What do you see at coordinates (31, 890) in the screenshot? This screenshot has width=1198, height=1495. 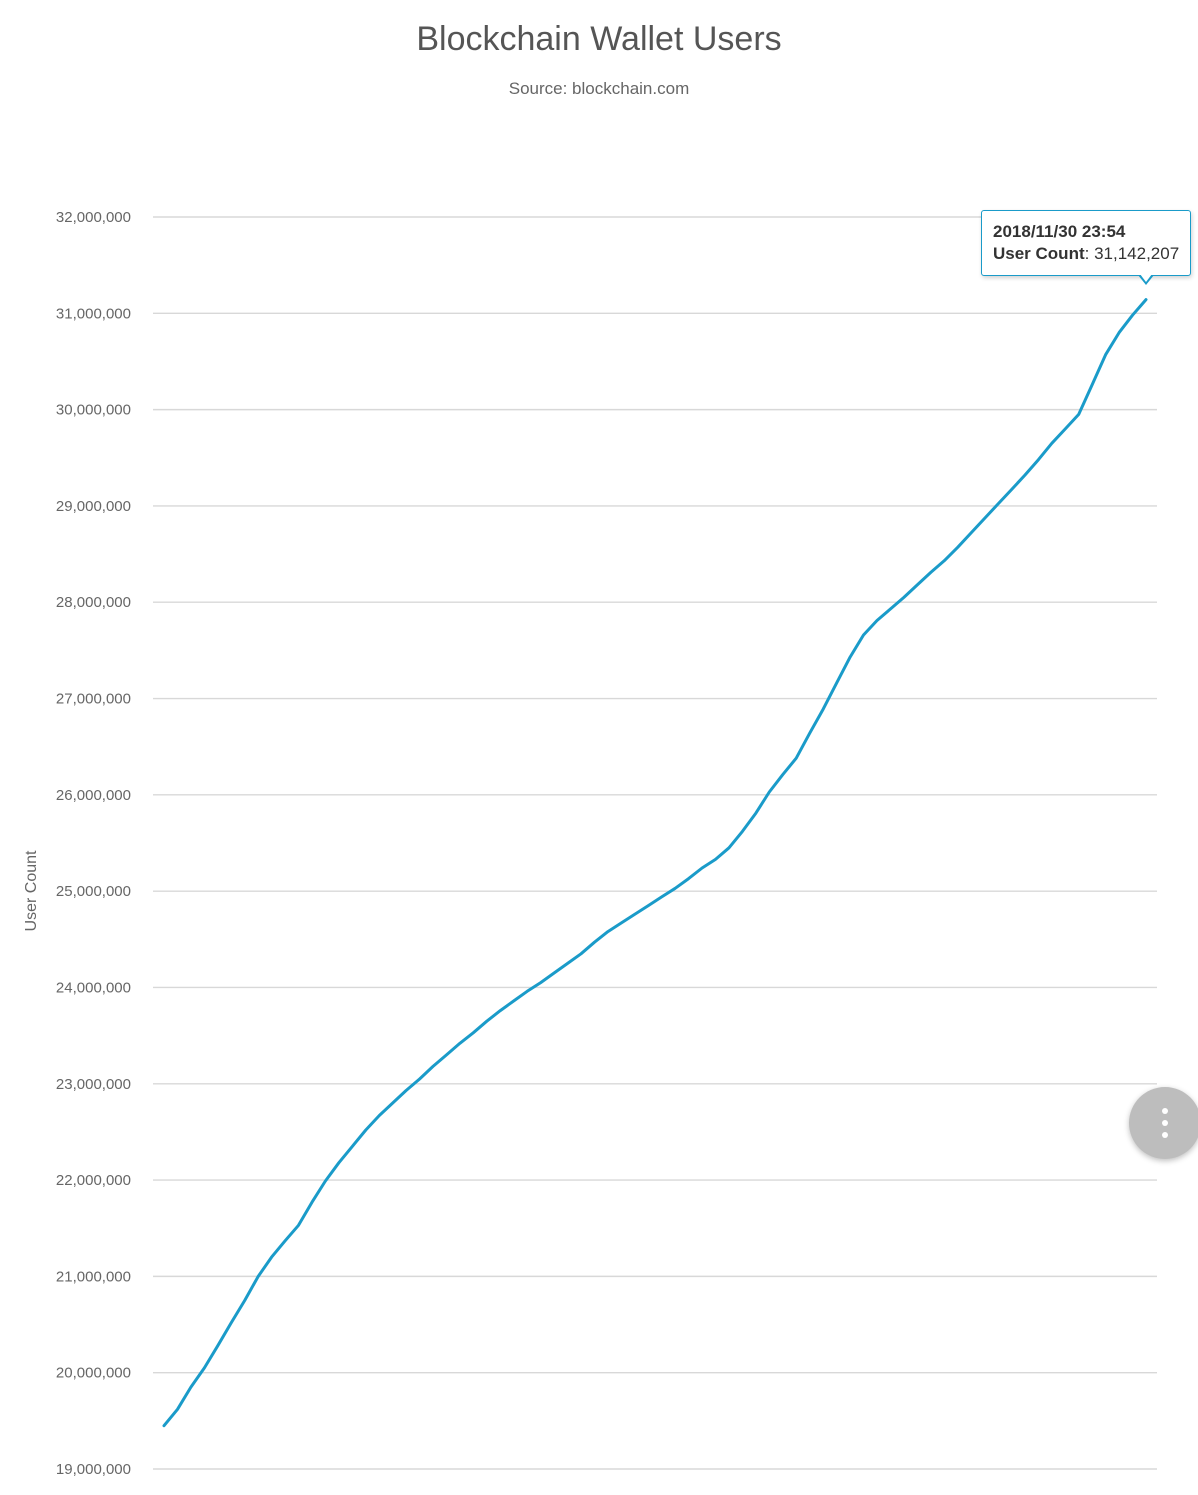 I see `y-axis-label: User Count` at bounding box center [31, 890].